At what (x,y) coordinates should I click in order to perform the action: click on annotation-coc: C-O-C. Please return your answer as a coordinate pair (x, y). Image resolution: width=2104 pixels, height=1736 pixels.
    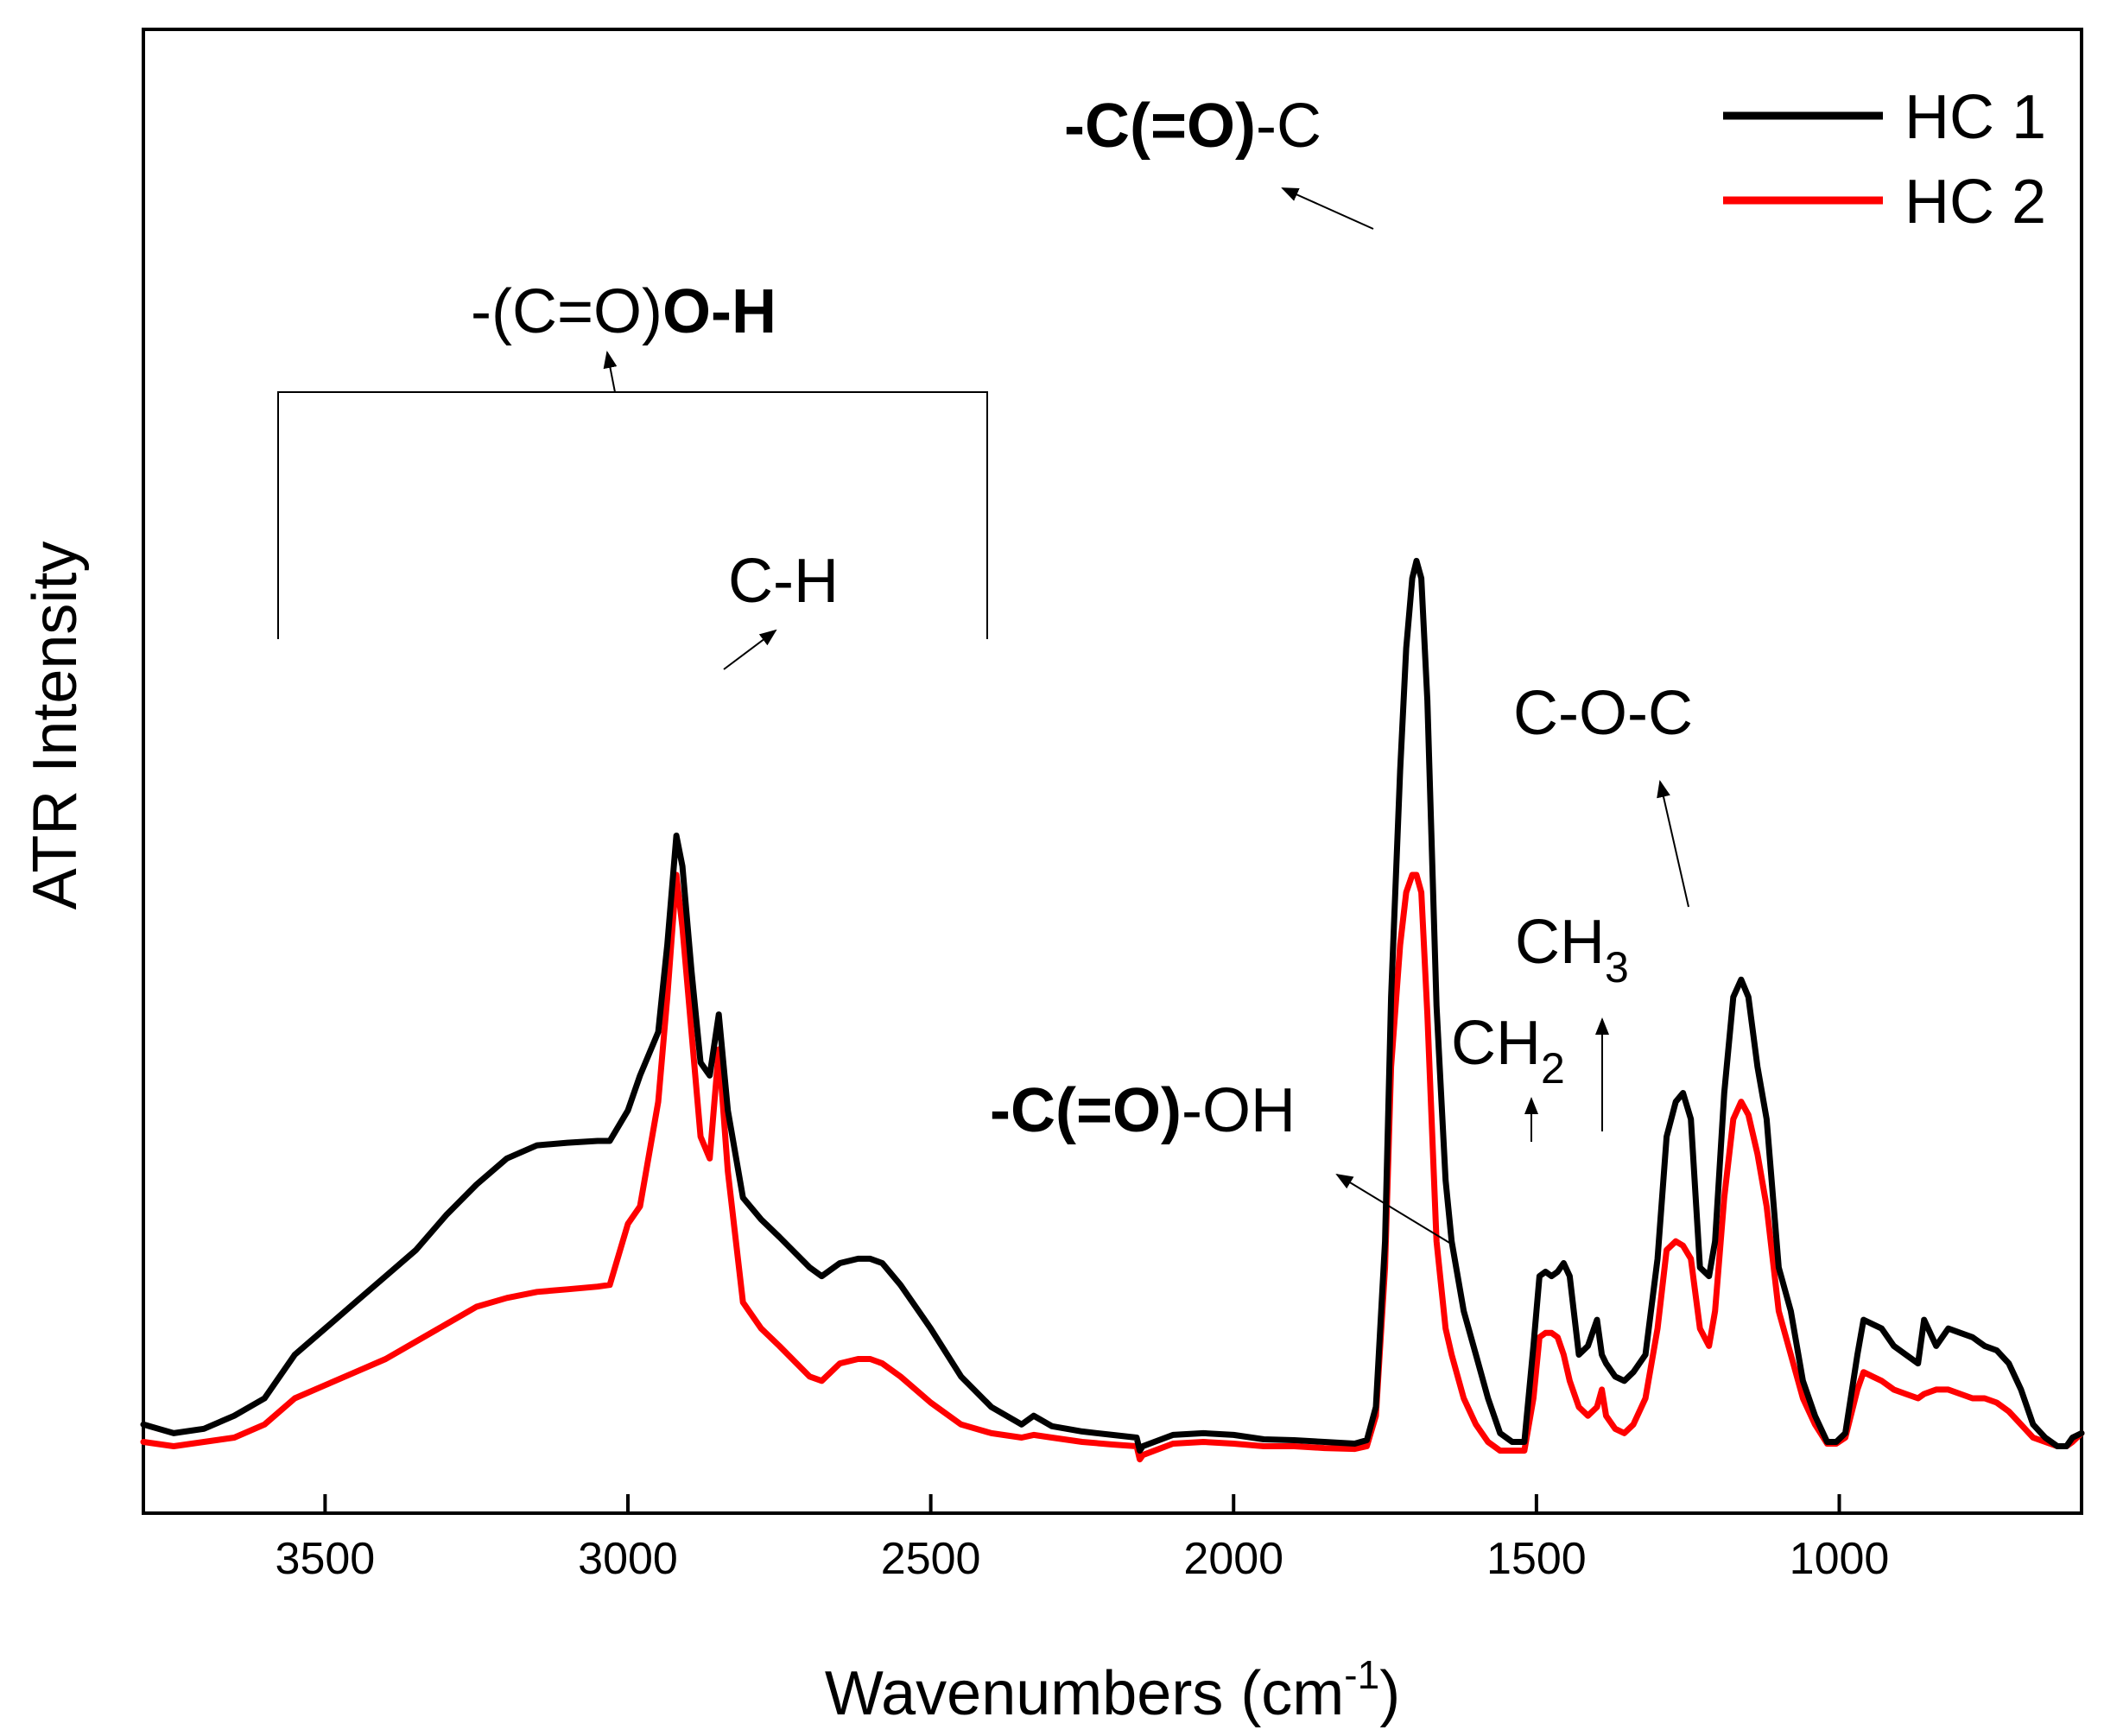
    Looking at the image, I should click on (1603, 793).